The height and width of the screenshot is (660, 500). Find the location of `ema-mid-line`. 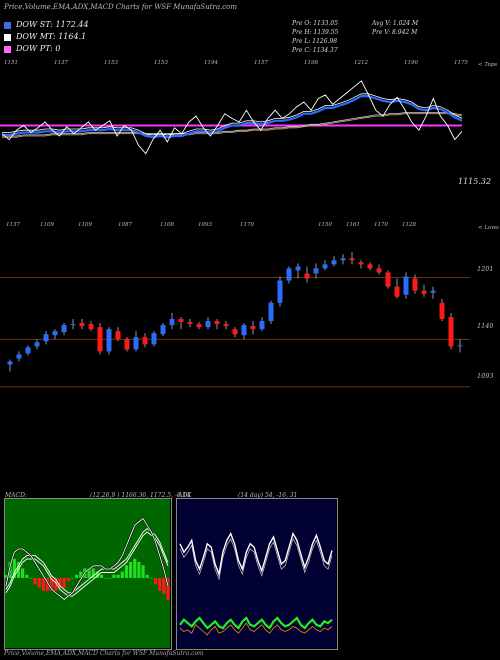

ema-mid-line is located at coordinates (232, 114).